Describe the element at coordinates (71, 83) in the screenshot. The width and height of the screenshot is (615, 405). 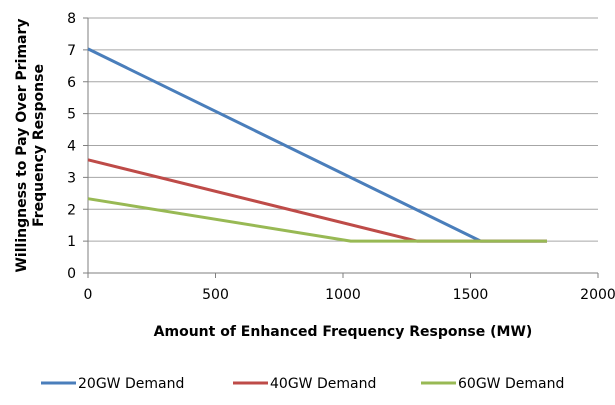
I see `y-tick-label: 6` at that location.